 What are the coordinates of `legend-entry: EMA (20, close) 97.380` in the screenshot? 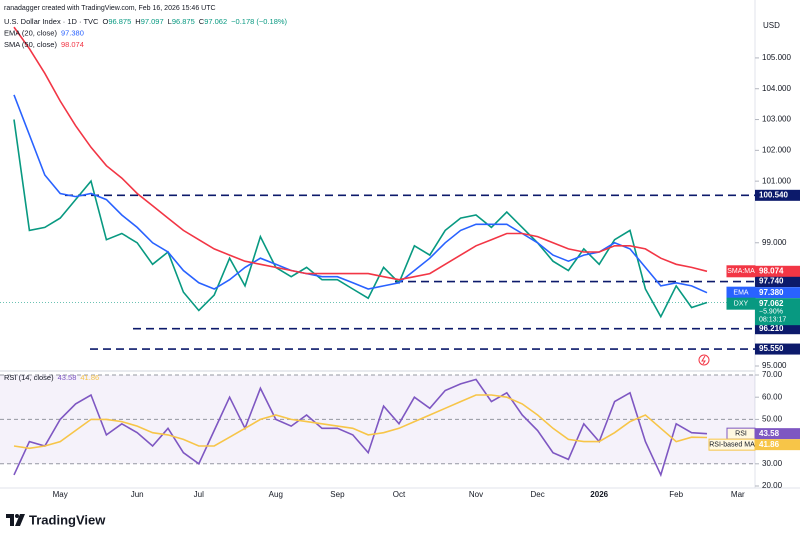 It's located at (44, 32).